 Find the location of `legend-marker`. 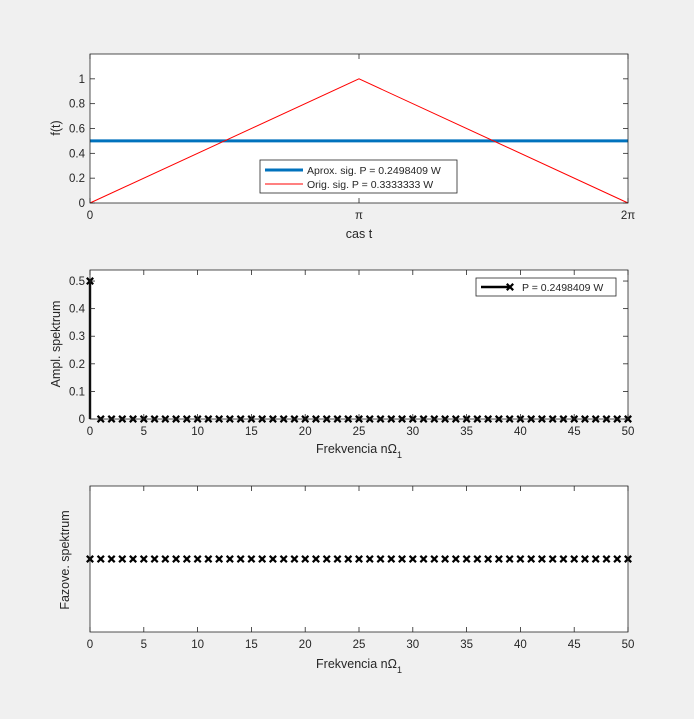

legend-marker is located at coordinates (510, 287).